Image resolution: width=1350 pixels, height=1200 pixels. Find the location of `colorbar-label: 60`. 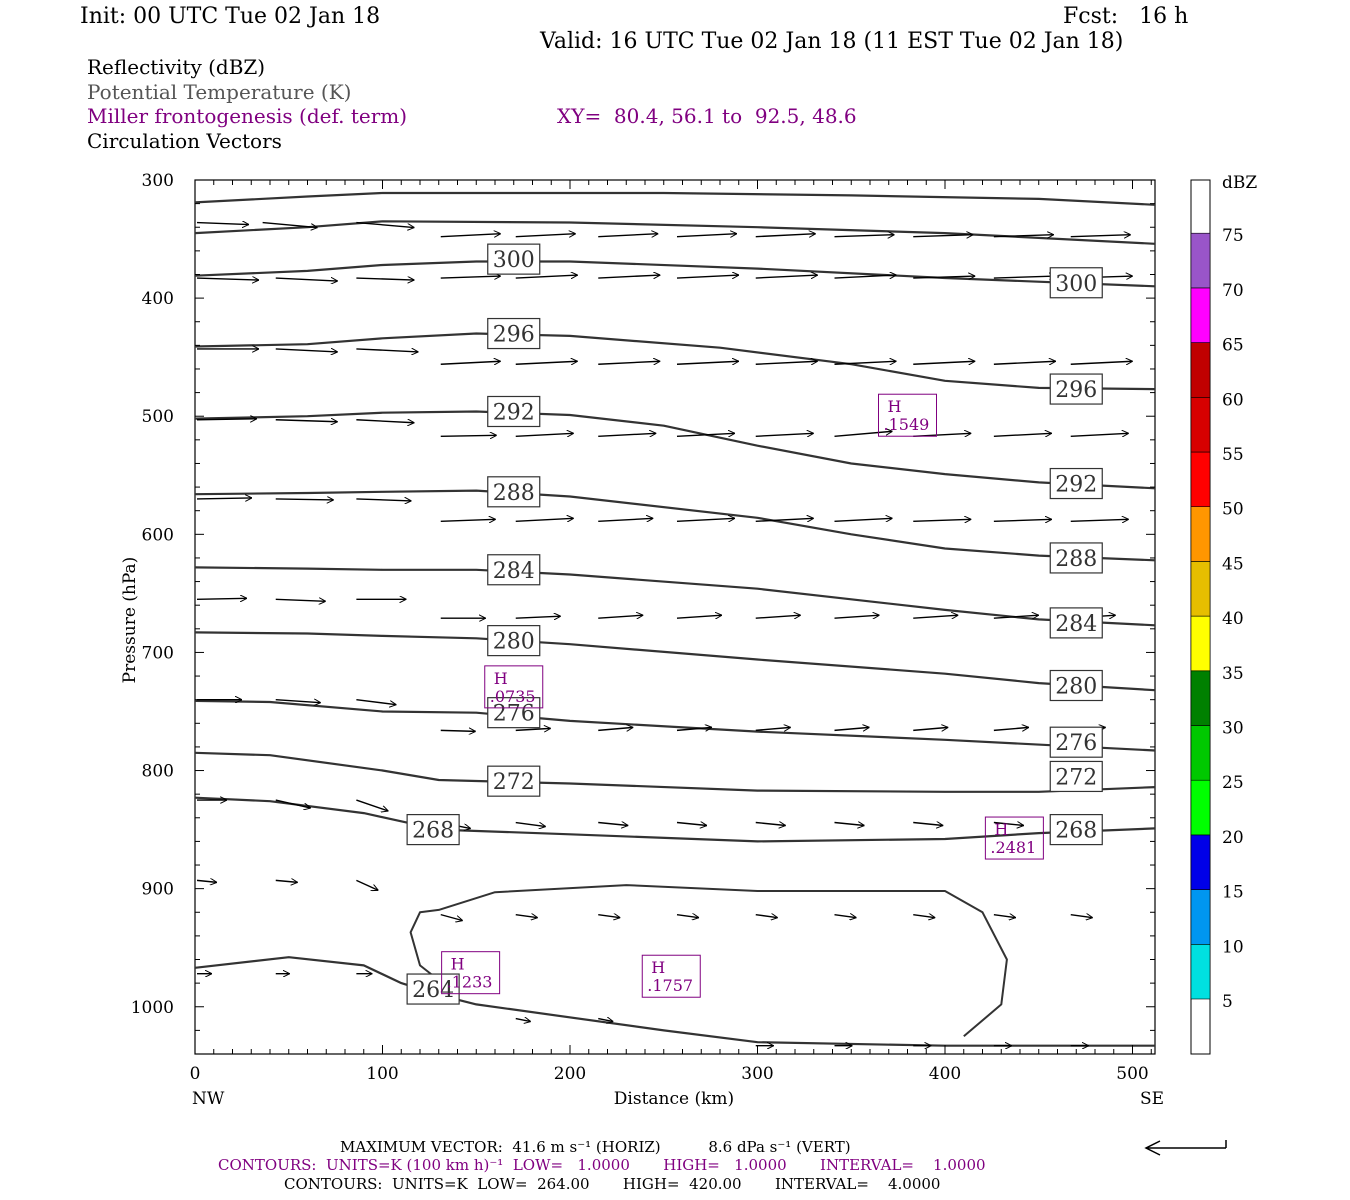

colorbar-label: 60 is located at coordinates (1233, 400).